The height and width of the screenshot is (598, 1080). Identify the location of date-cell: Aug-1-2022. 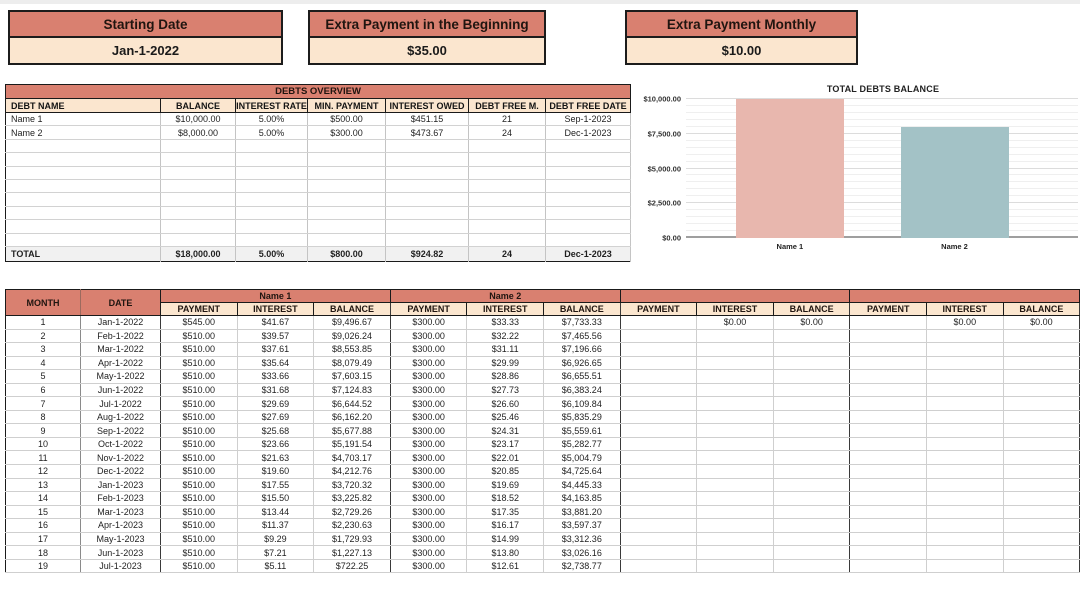
(120, 417).